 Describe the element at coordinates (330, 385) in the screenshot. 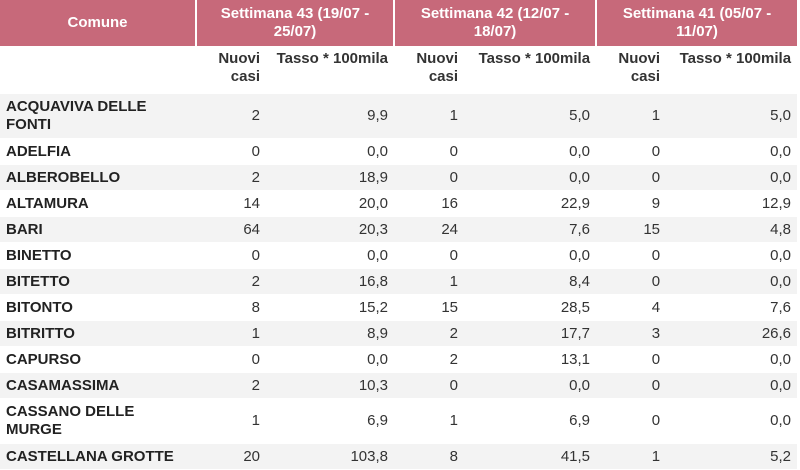

I see `cell-w43-tasso: 10,3` at that location.